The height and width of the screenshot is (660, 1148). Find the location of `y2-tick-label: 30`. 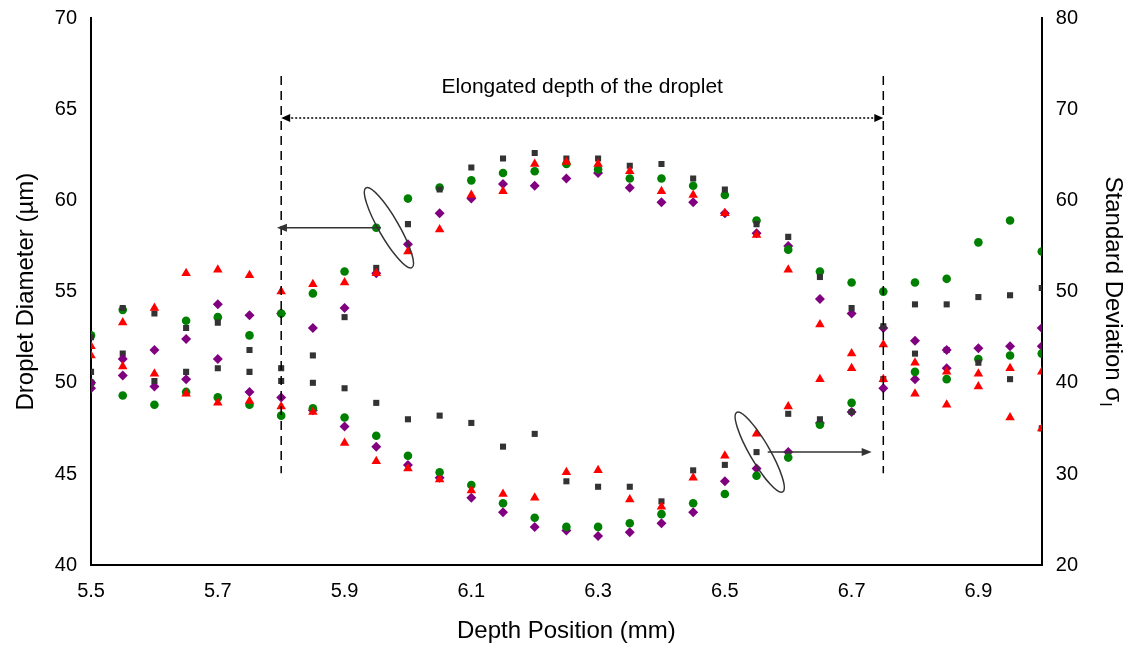

y2-tick-label: 30 is located at coordinates (1066, 472).